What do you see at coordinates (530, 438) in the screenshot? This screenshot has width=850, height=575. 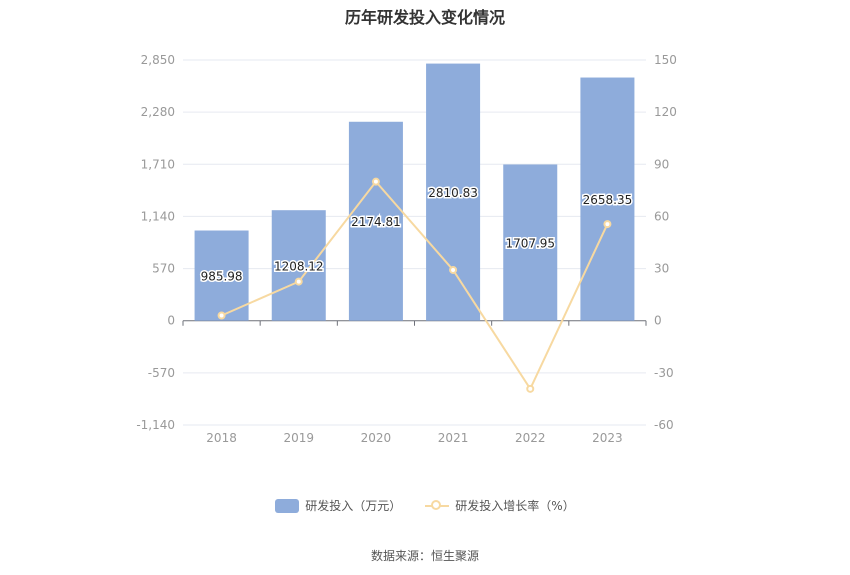 I see `x-tick-label: 2022` at bounding box center [530, 438].